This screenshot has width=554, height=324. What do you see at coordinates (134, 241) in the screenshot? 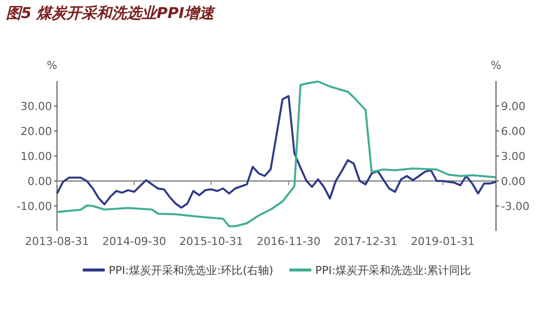
I see `x-tick-label: 2014-09-30` at bounding box center [134, 241].